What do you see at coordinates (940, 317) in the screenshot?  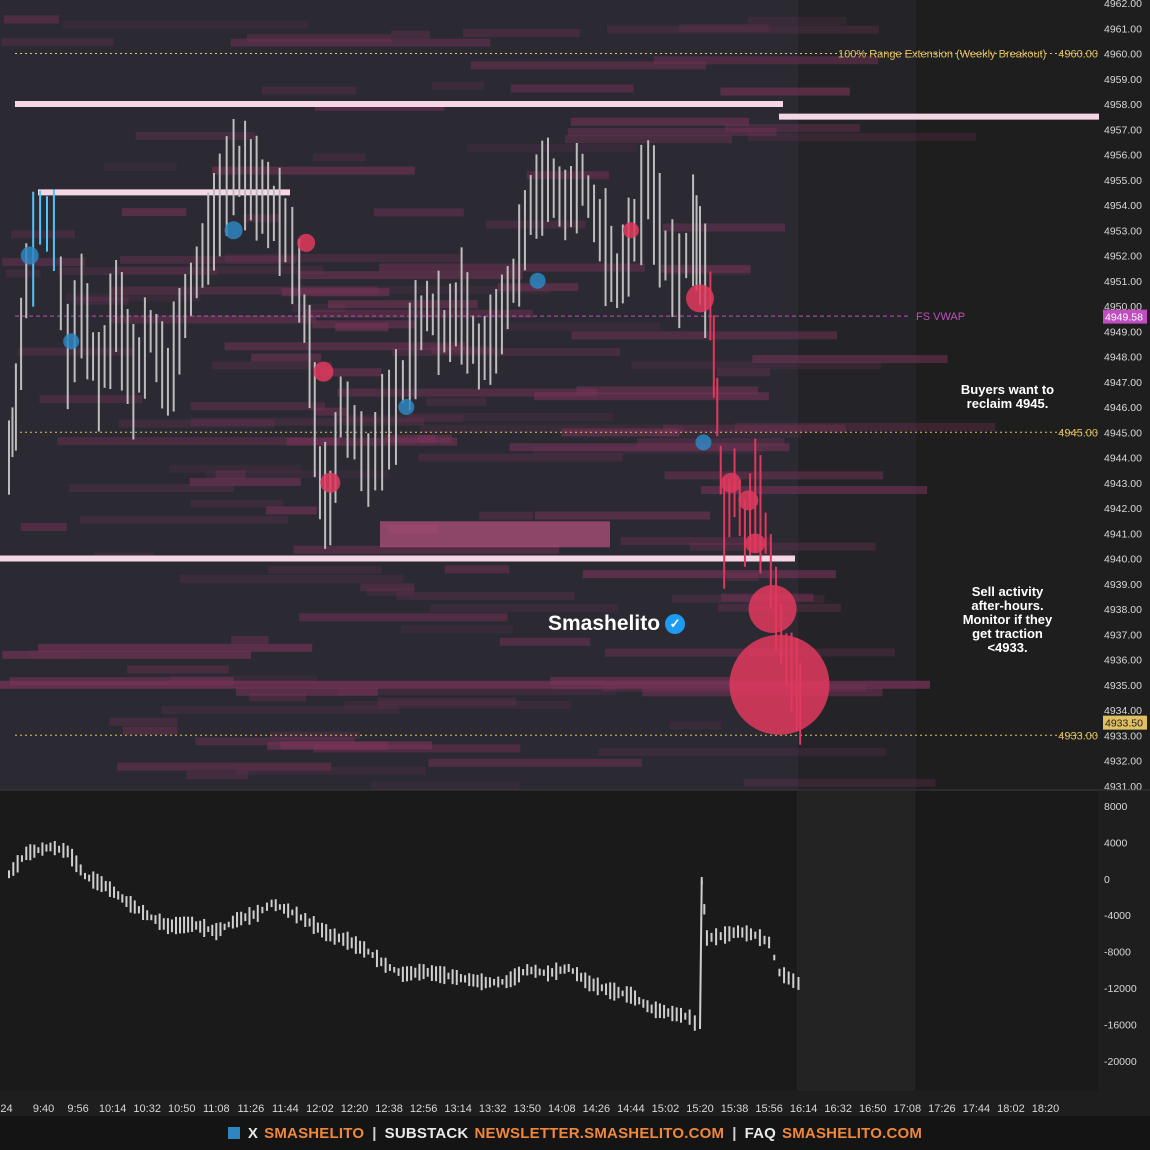 I see `level-label-3: FS VWAP` at bounding box center [940, 317].